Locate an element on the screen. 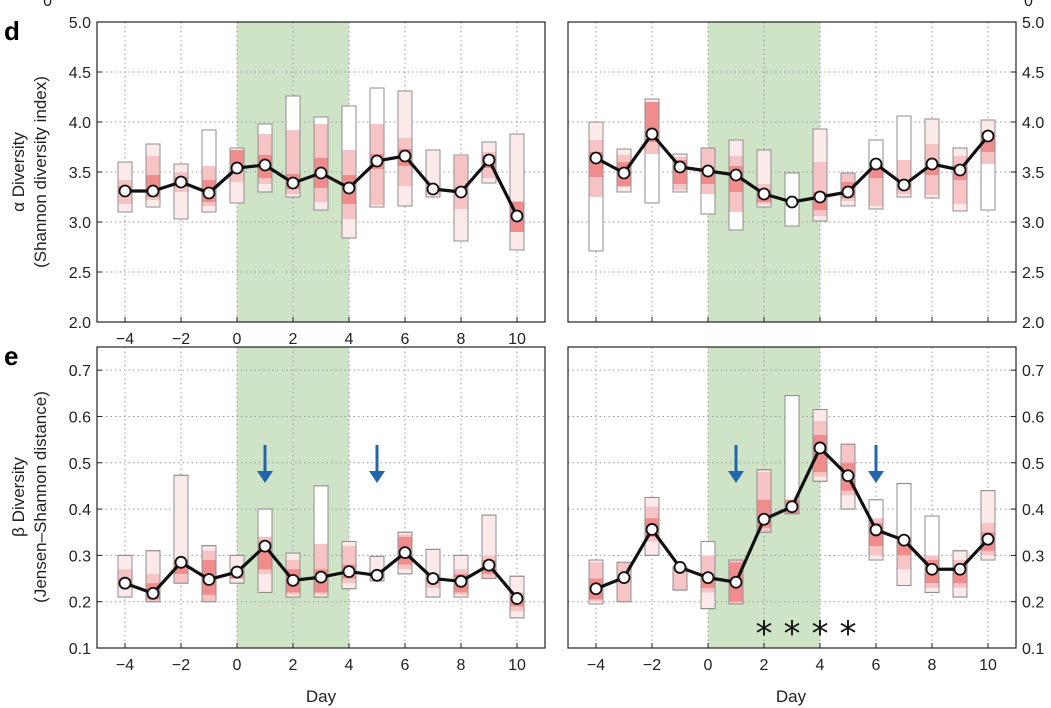  alpha-ylabel: α Diversity (Shannon diversity index) is located at coordinates (29, 172).